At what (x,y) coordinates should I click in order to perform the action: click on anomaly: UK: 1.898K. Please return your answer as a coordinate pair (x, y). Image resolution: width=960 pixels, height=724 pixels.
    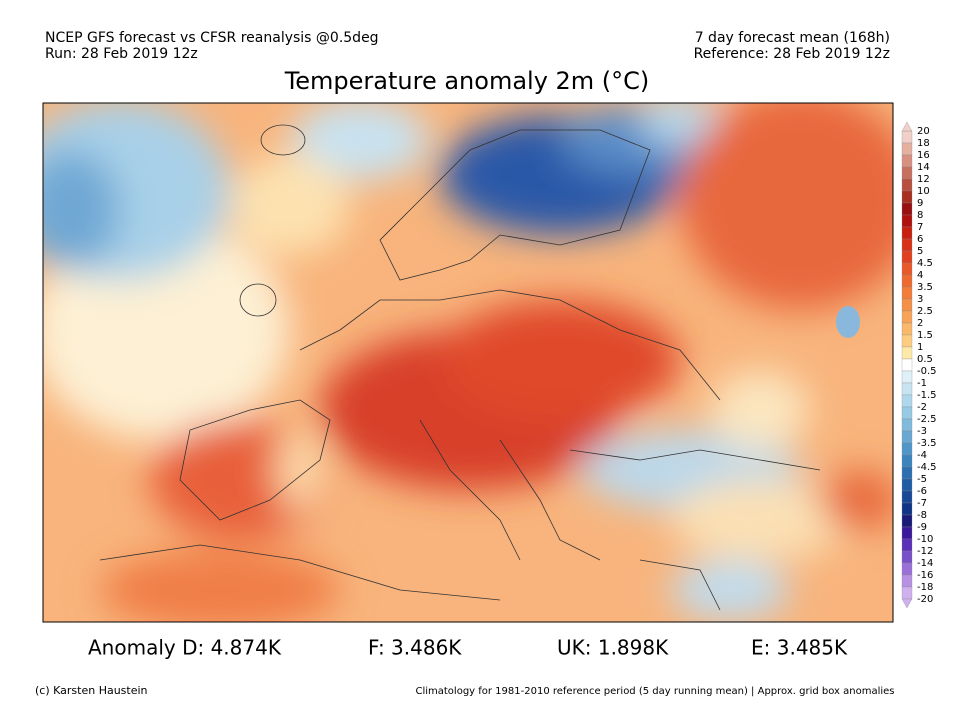
    Looking at the image, I should click on (613, 648).